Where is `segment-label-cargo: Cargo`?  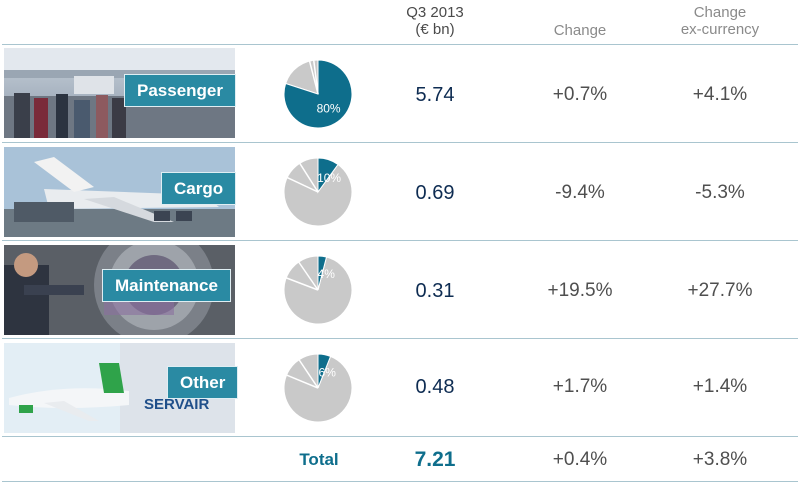
segment-label-cargo: Cargo is located at coordinates (199, 188).